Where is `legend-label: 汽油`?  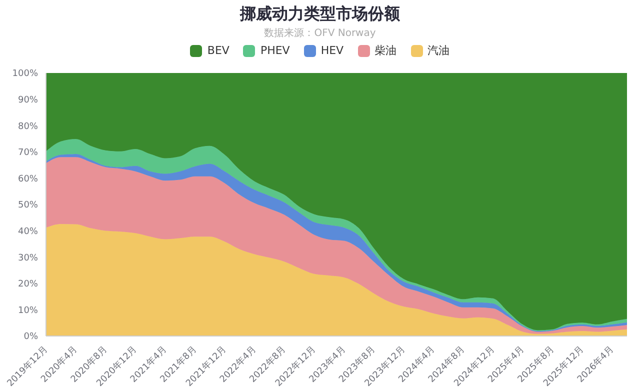
legend-label: 汽油 is located at coordinates (439, 50).